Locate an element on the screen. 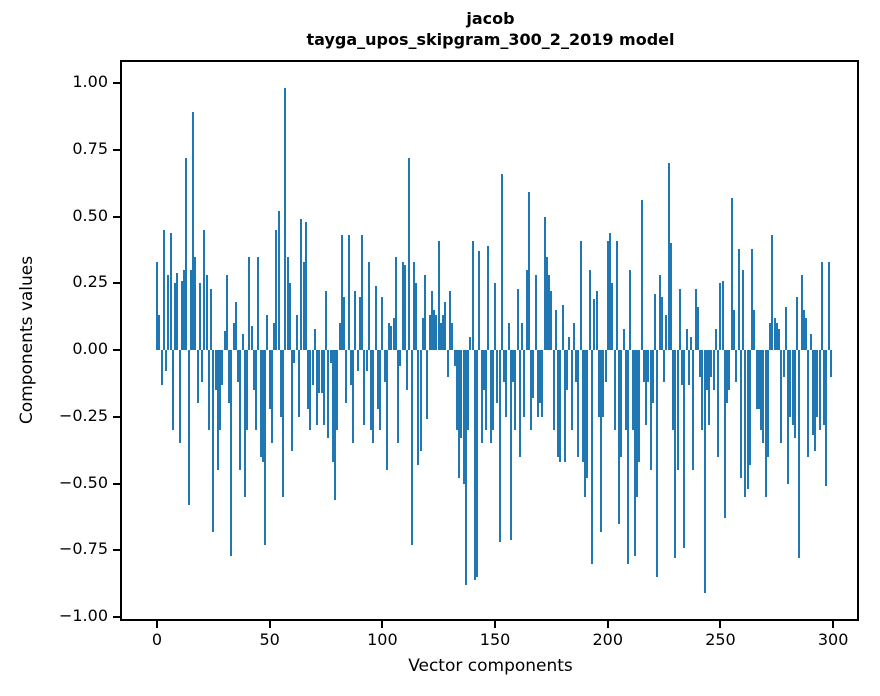  chart-title-line1: jacob is located at coordinates (490, 18).